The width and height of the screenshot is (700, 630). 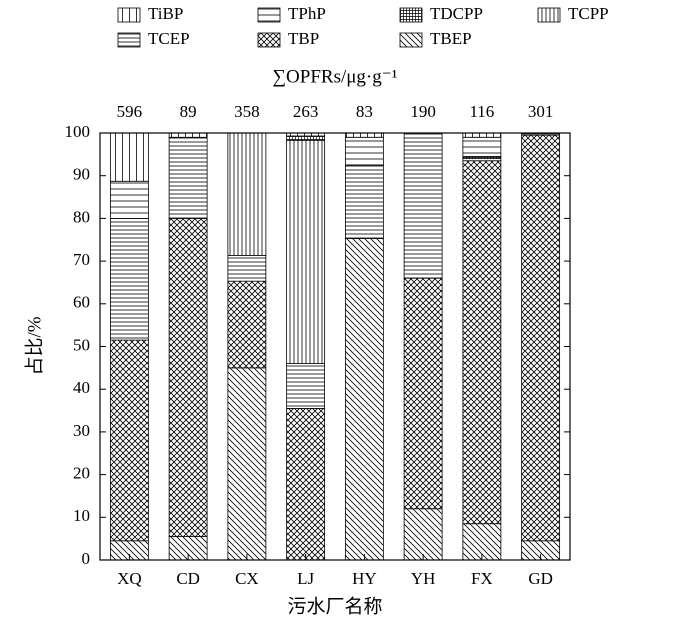 What do you see at coordinates (334, 606) in the screenshot?
I see `x-axis-label: 污水厂名称` at bounding box center [334, 606].